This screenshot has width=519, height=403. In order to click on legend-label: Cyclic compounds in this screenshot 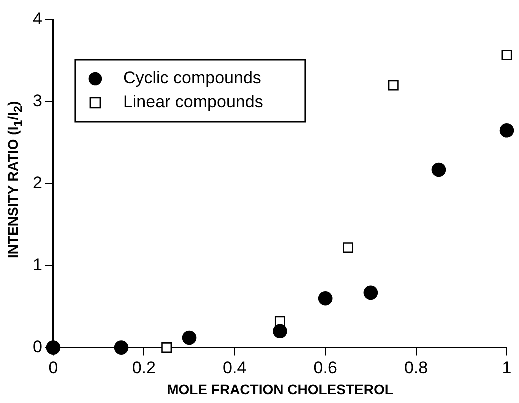, I will do `click(192, 78)`.